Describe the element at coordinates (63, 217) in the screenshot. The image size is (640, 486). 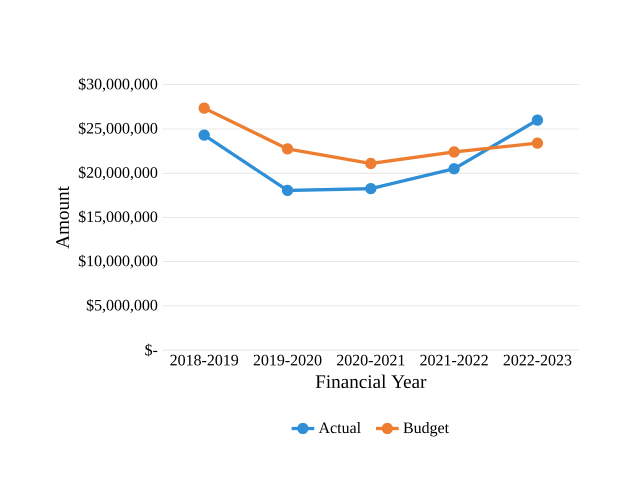
I see `y-axis-title: Amount` at that location.